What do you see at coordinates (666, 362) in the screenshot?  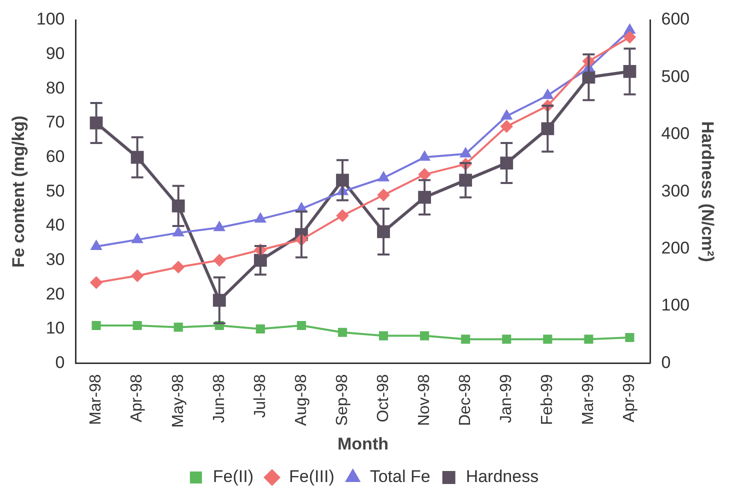 I see `y2-tick-label: 0` at bounding box center [666, 362].